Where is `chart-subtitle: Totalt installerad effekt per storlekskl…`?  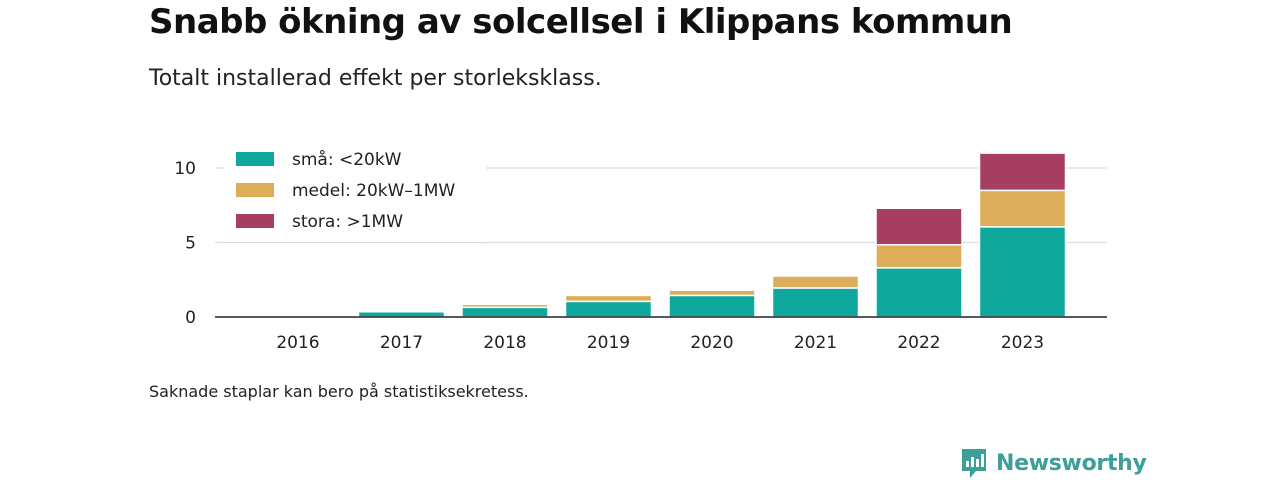 chart-subtitle: Totalt installerad effekt per storlekskl… is located at coordinates (375, 78).